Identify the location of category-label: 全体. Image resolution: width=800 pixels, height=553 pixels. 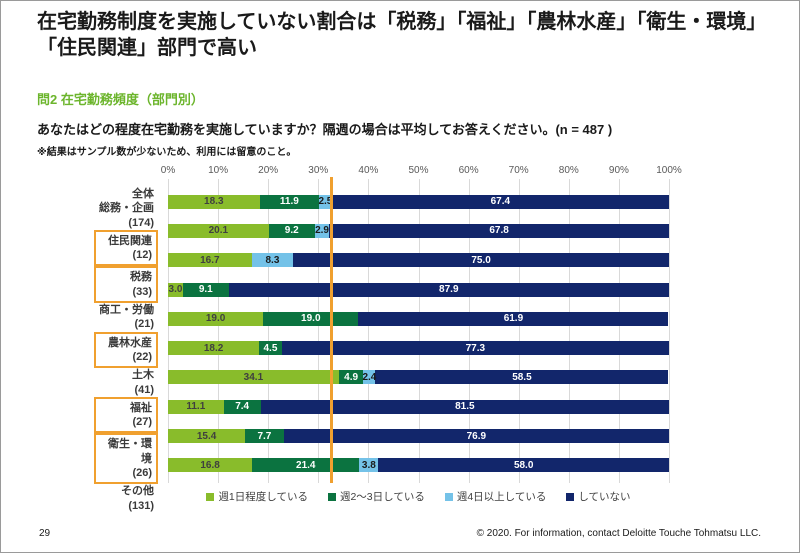
(143, 194).